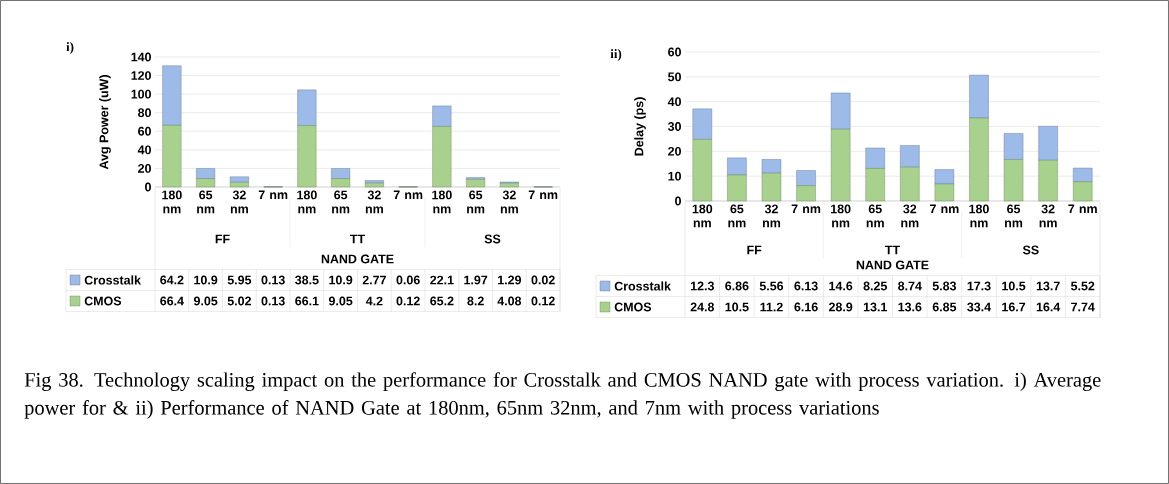 This screenshot has width=1169, height=484. I want to click on chart-title: ii), so click(616, 55).